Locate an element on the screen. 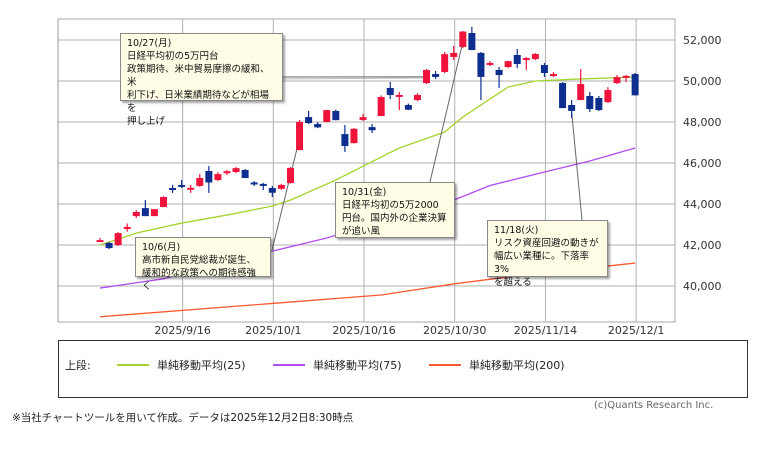 This screenshot has height=450, width=757. callout-line: を超える is located at coordinates (513, 282).